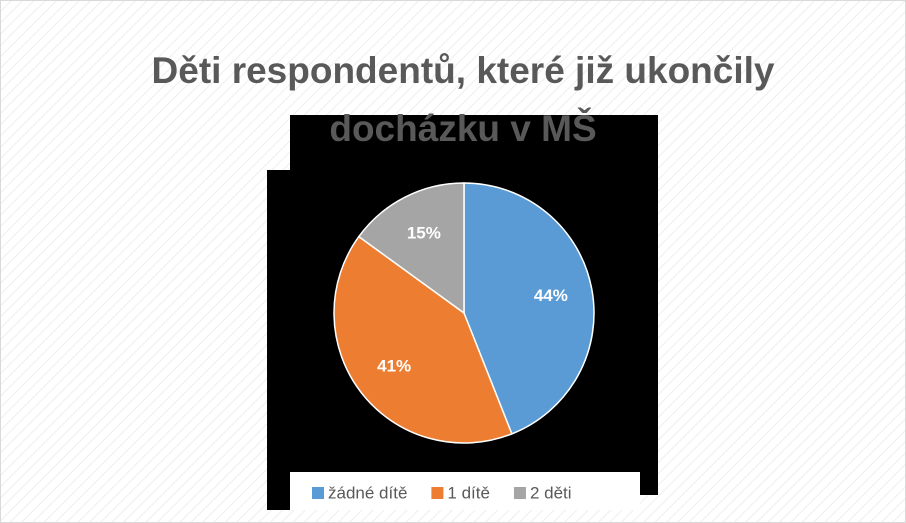 The width and height of the screenshot is (906, 523). What do you see at coordinates (367, 492) in the screenshot?
I see `legend-label: žádné dítě` at bounding box center [367, 492].